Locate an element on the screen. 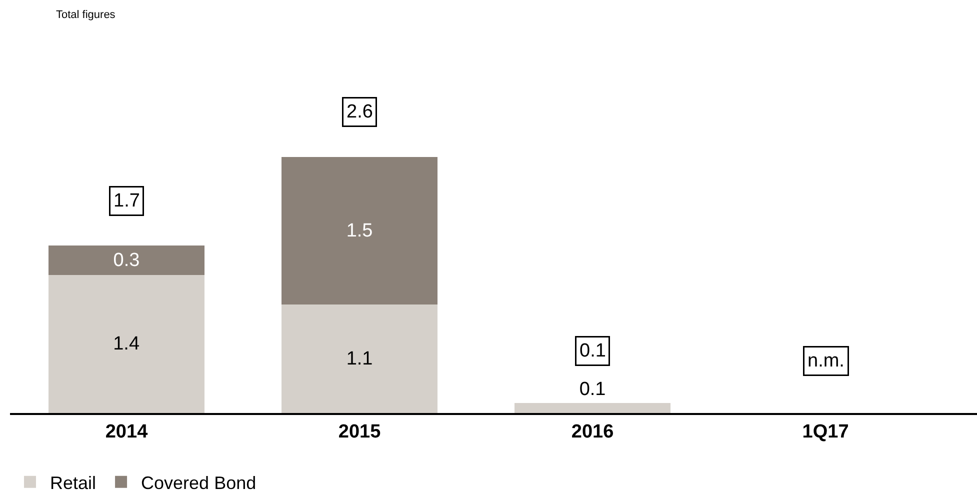  total-label: 2.6 is located at coordinates (359, 112).